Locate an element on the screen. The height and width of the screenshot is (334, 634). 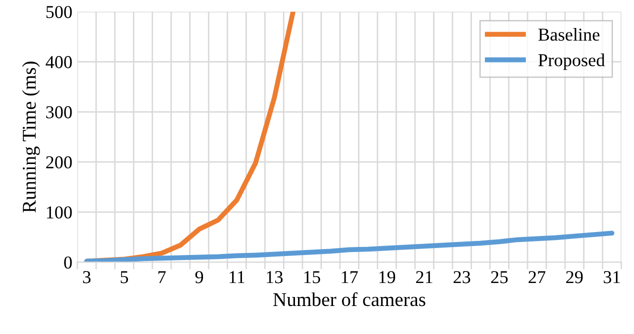
x-tick-label: 31 is located at coordinates (612, 277).